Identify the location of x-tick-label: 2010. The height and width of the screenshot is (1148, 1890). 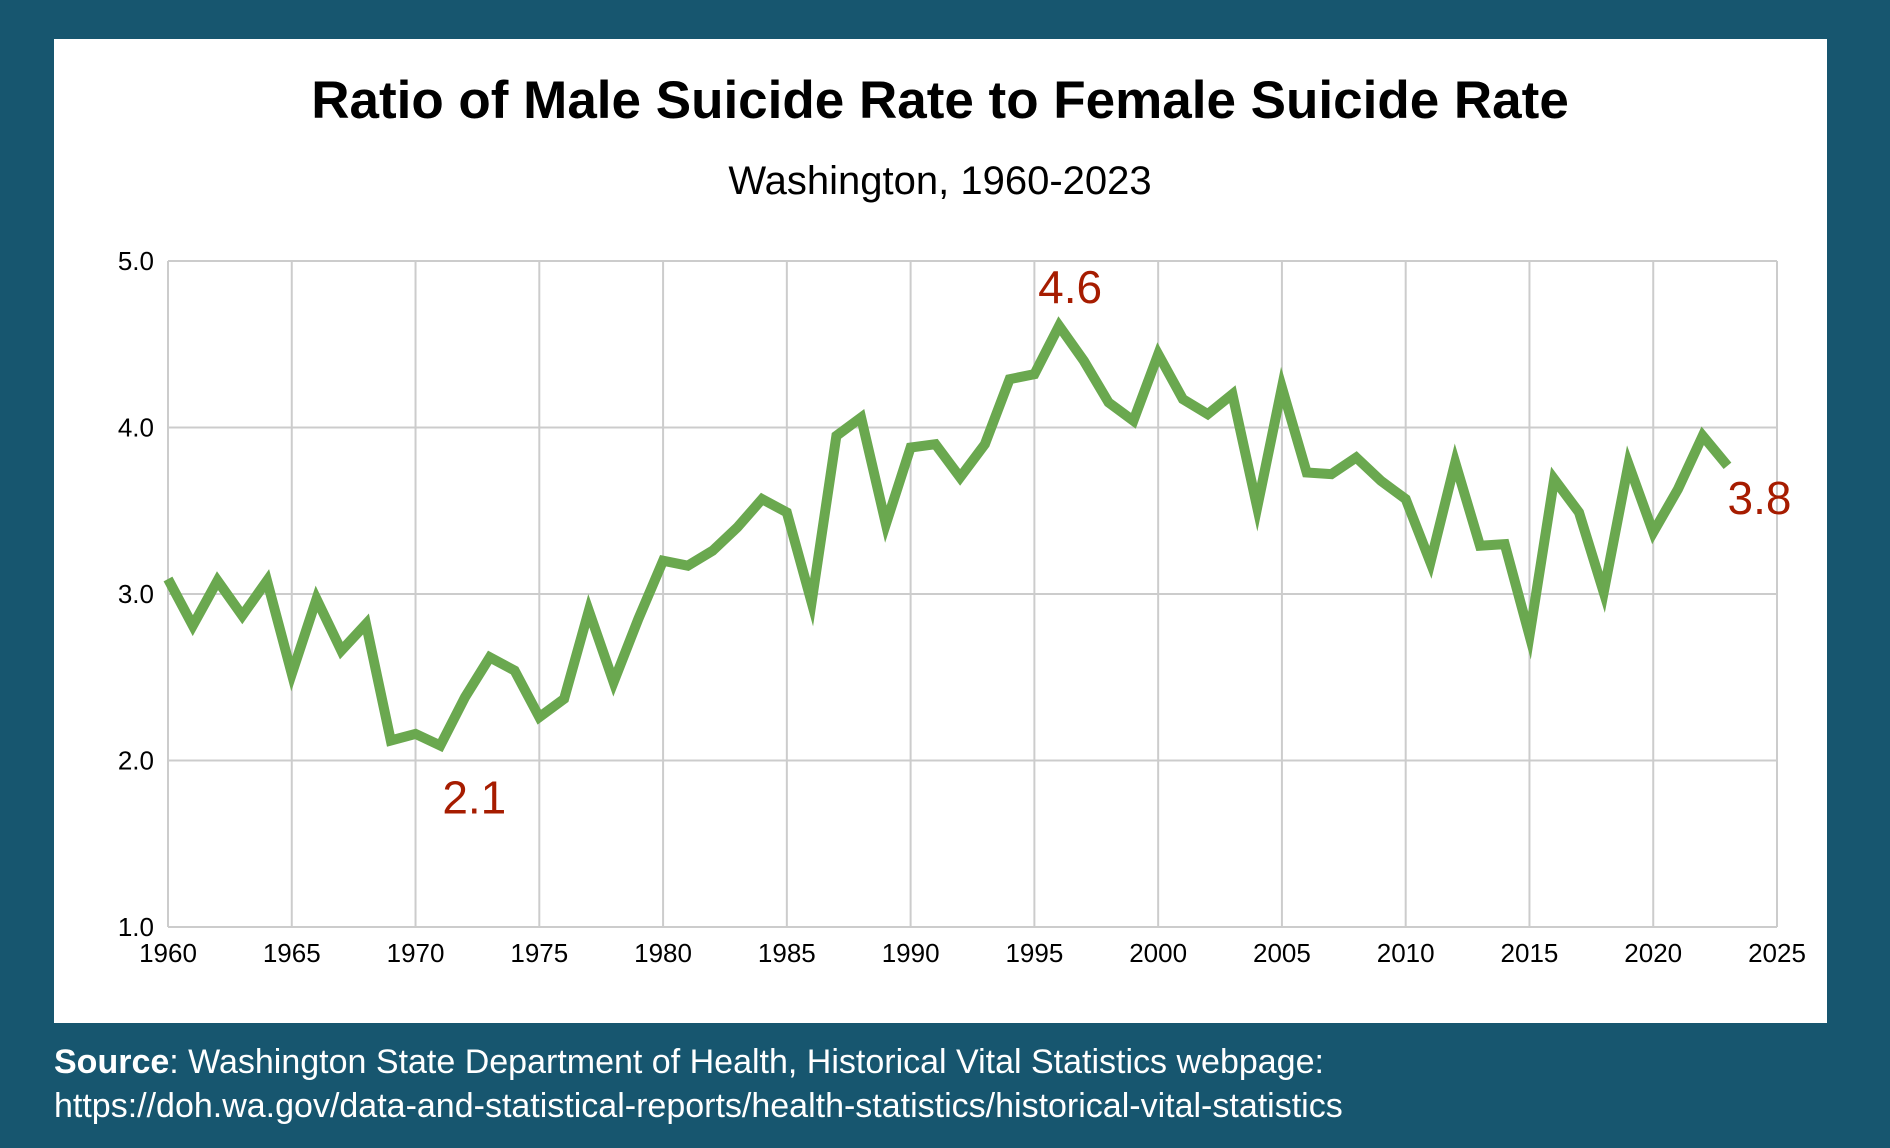
(1406, 953).